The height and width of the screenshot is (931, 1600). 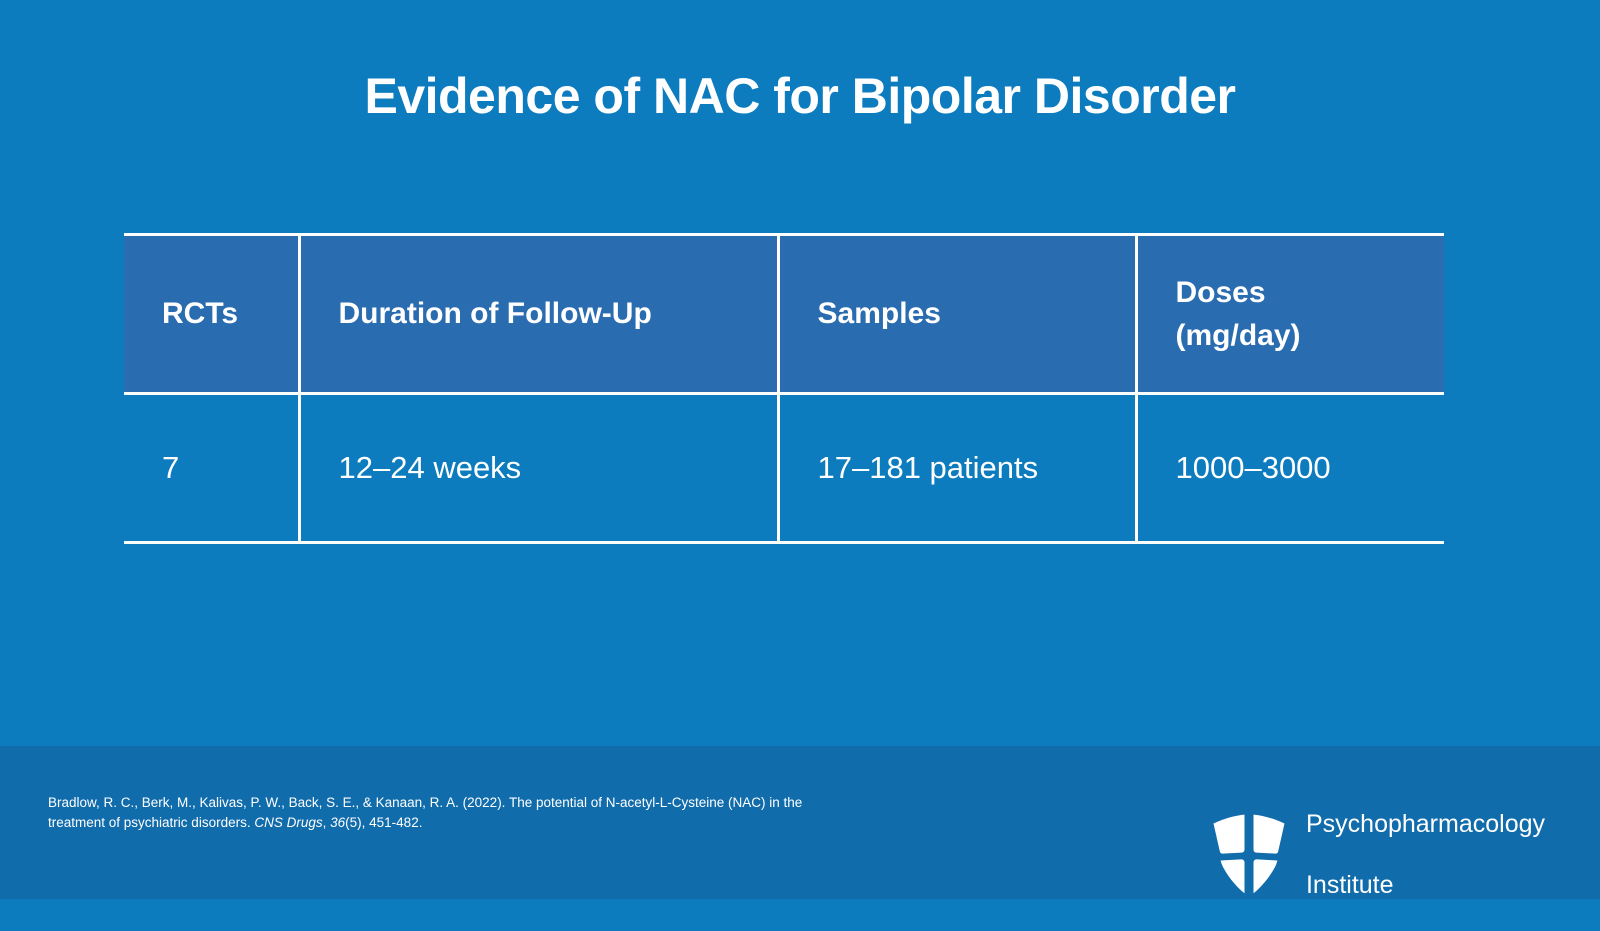 I want to click on cell-samples: 17–181 patients, so click(x=958, y=468).